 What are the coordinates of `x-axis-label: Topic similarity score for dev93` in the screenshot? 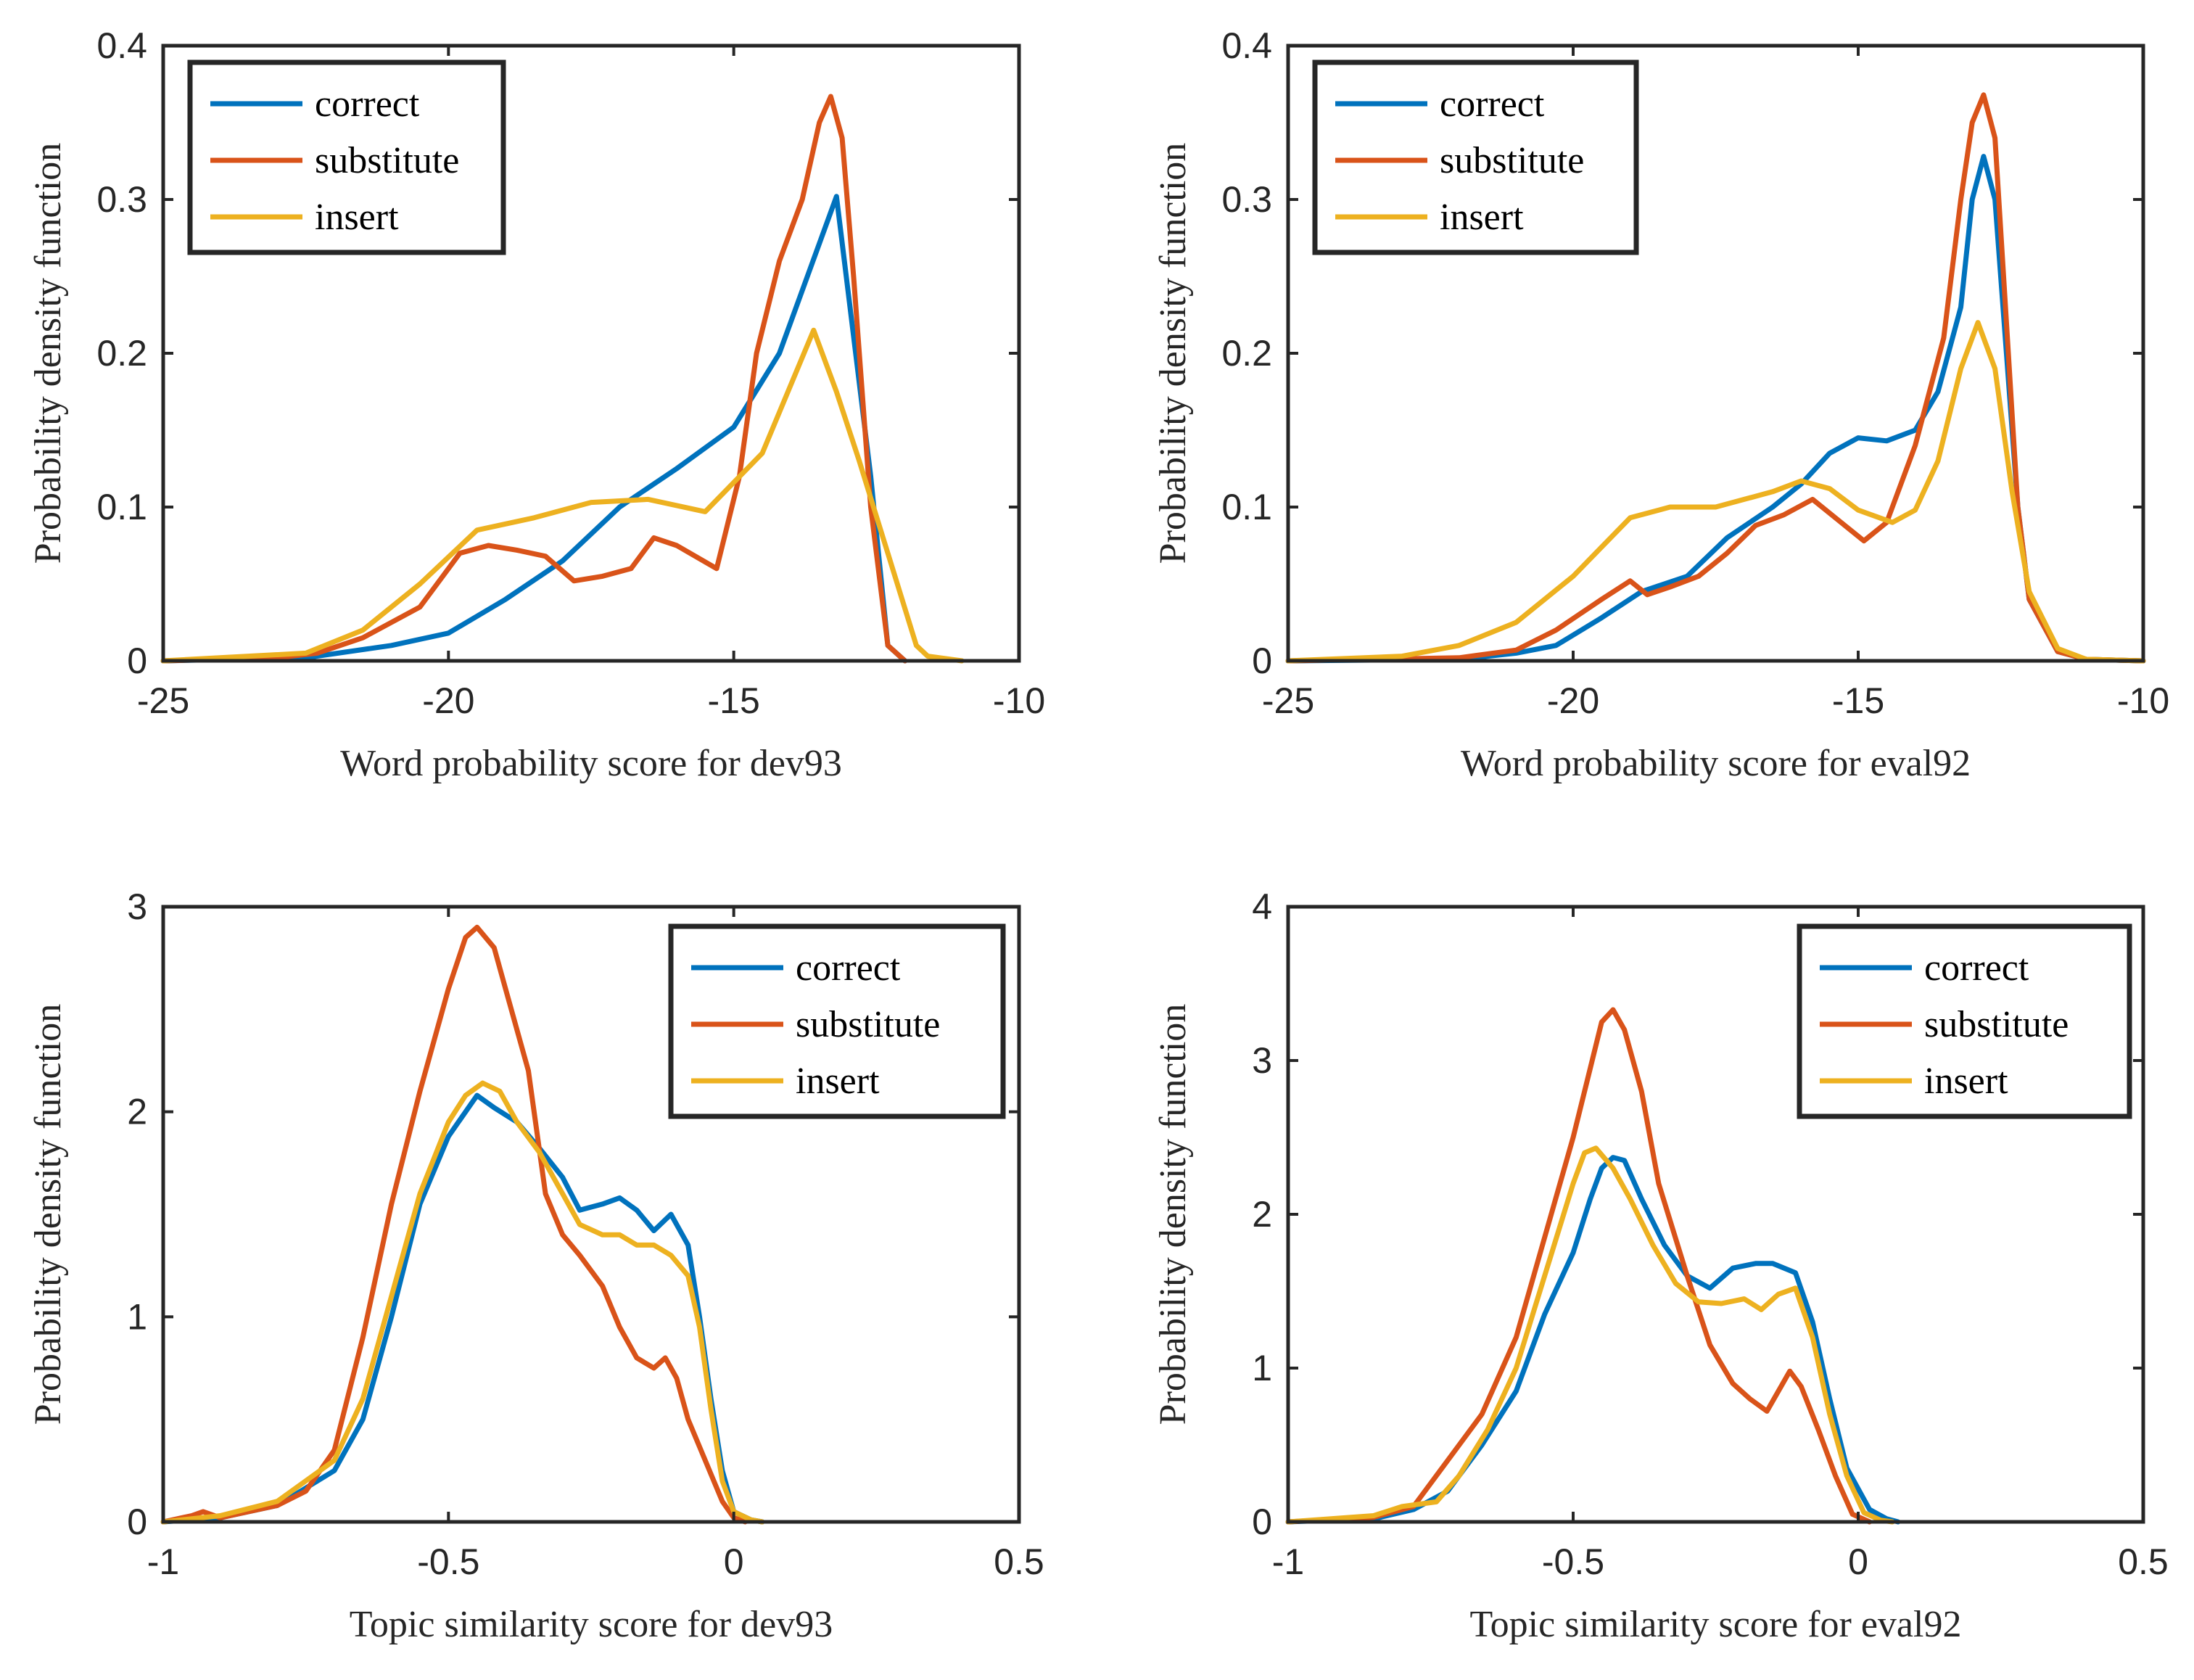 It's located at (591, 1625).